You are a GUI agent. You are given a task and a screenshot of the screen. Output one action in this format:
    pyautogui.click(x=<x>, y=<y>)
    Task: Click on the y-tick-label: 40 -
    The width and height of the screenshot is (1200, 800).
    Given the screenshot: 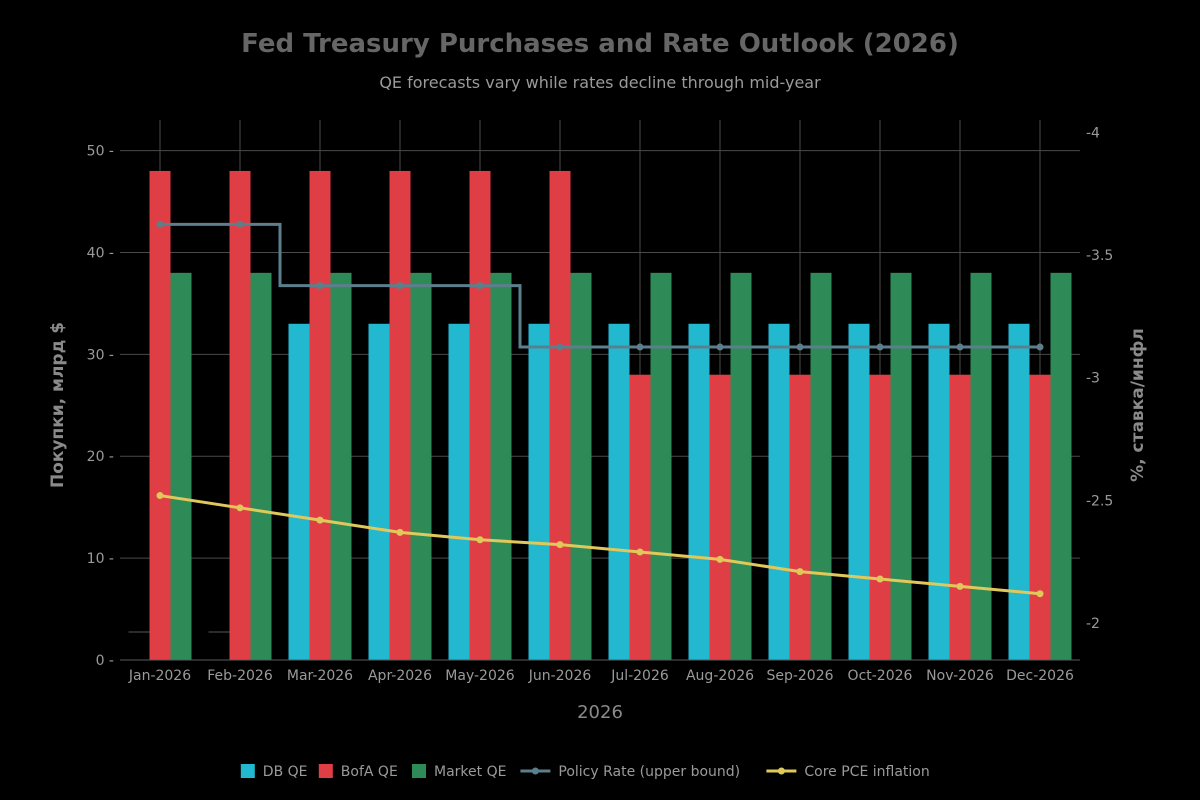 What is the action you would take?
    pyautogui.click(x=100, y=253)
    